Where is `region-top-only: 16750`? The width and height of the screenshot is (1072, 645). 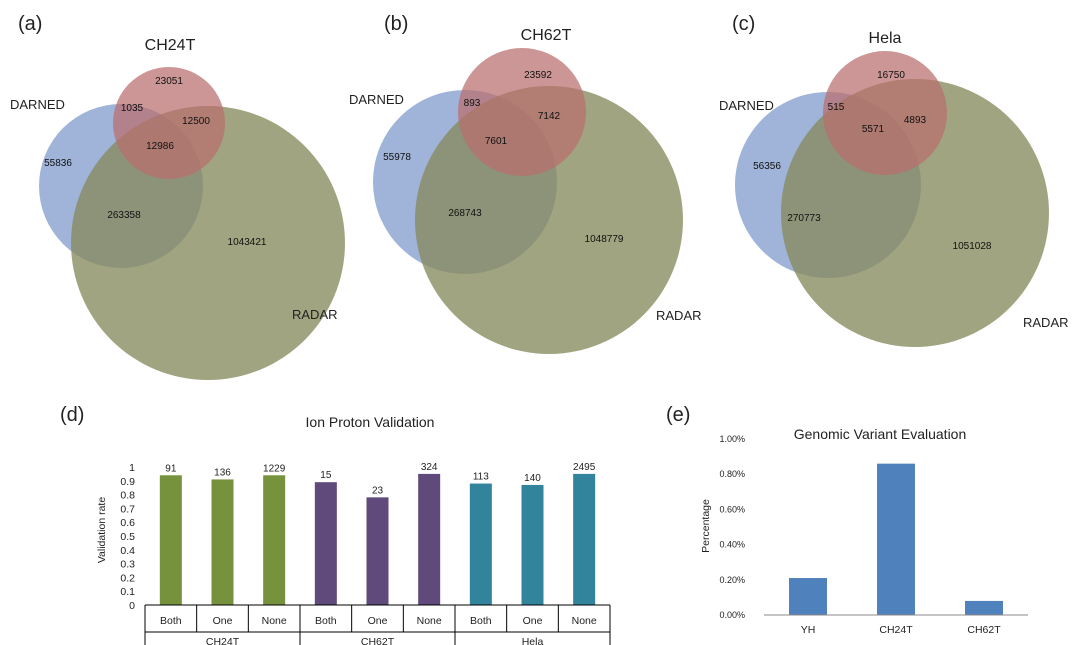
region-top-only: 16750 is located at coordinates (891, 75).